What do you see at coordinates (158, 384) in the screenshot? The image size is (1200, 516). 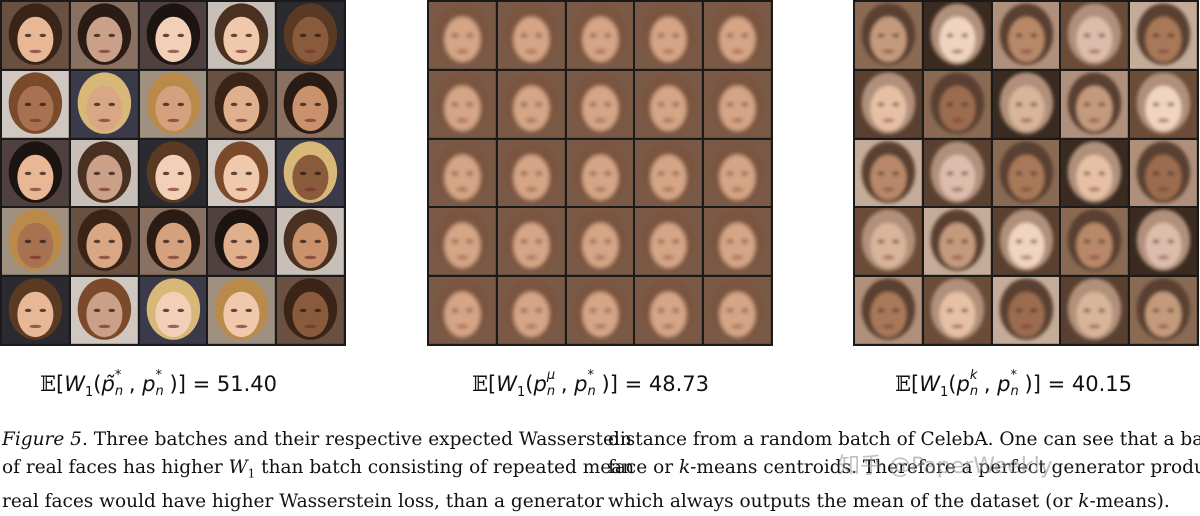 I see `metric-real: 𝔼[W1(p̃ * n, p * n)] = 51.40` at bounding box center [158, 384].